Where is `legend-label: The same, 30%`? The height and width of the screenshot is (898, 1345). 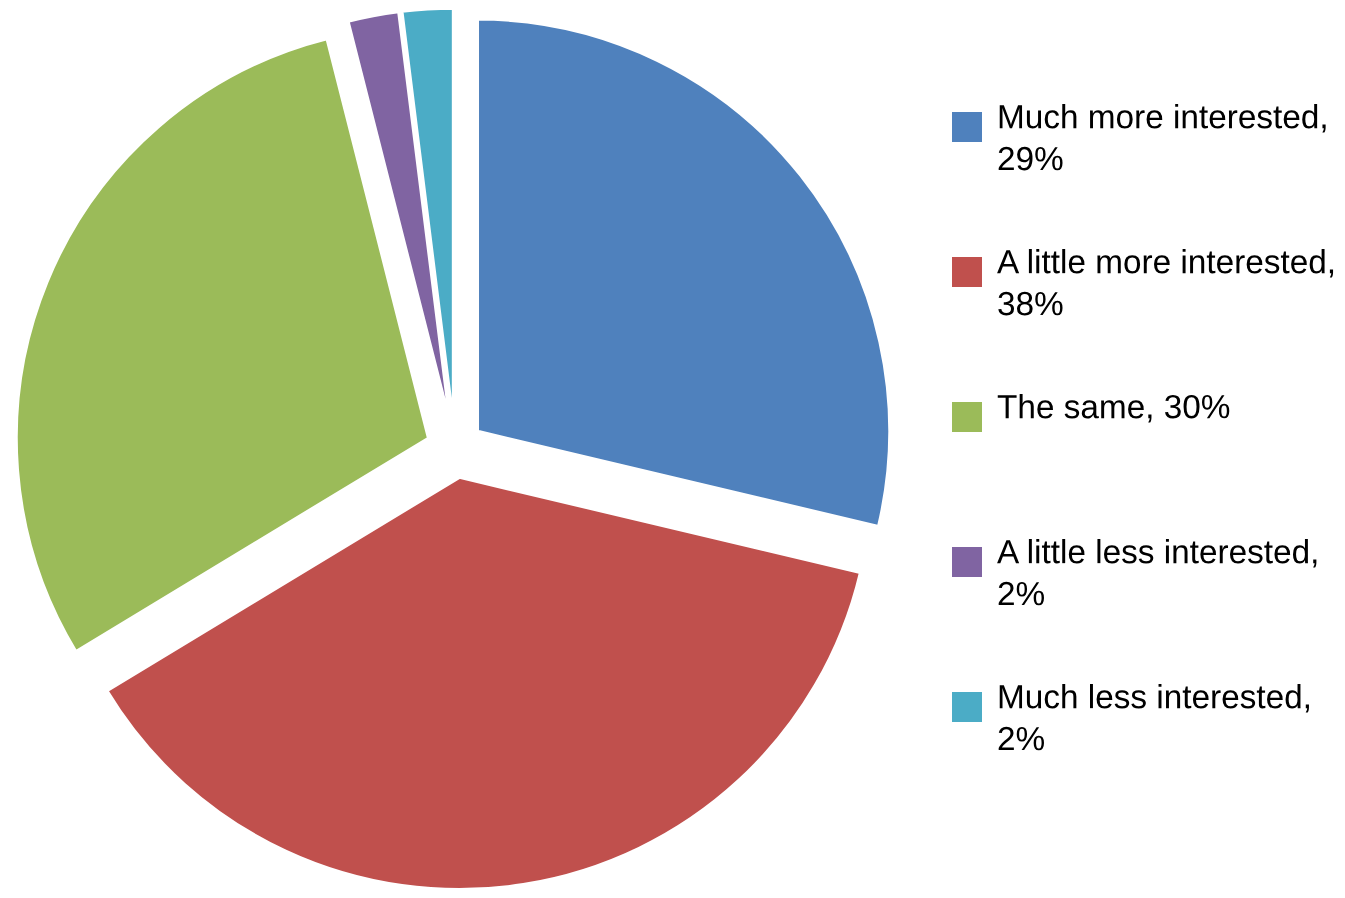 legend-label: The same, 30% is located at coordinates (1113, 408).